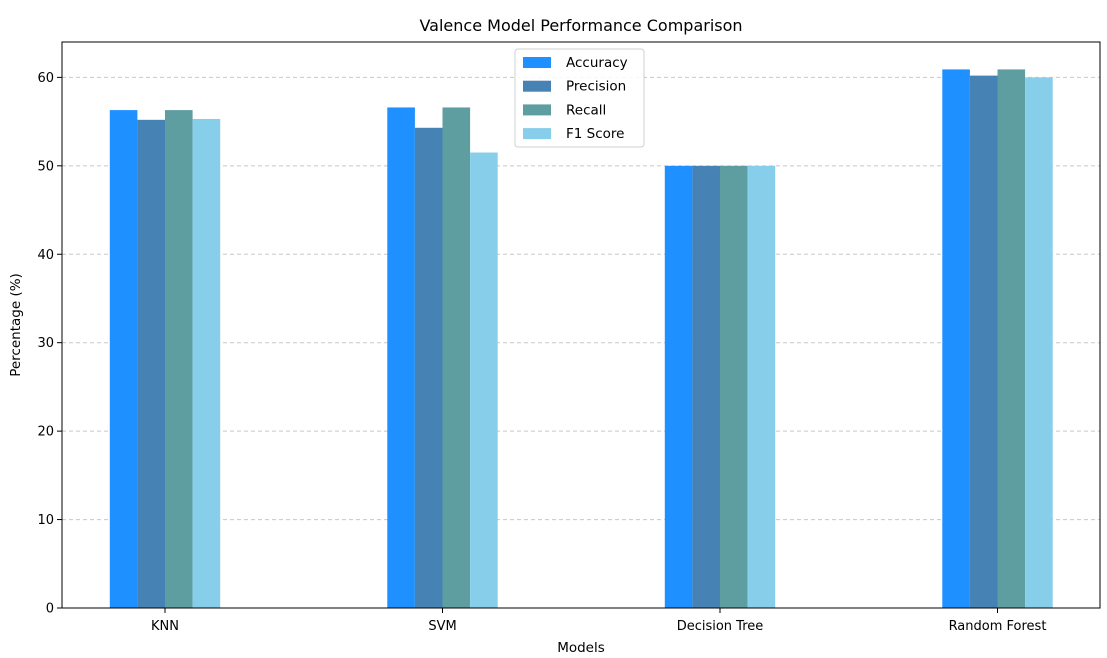  What do you see at coordinates (45, 343) in the screenshot?
I see `y-tick-label: 30` at bounding box center [45, 343].